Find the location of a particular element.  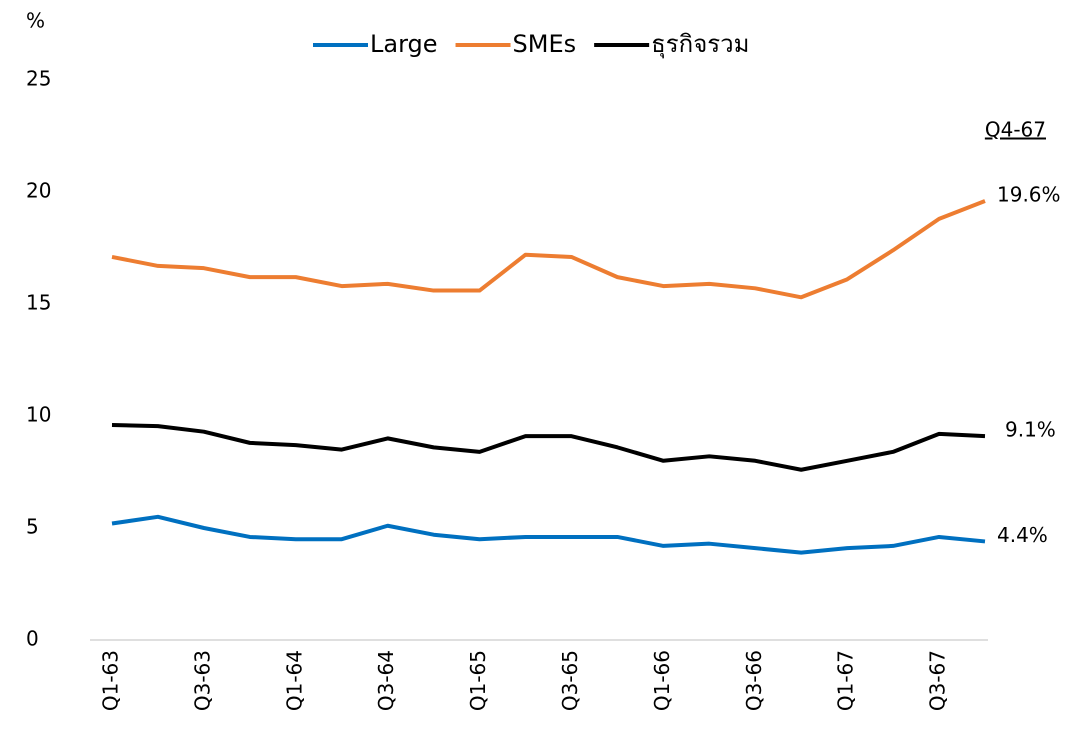

x-tick-label: Q3-66 is located at coordinates (754, 680).